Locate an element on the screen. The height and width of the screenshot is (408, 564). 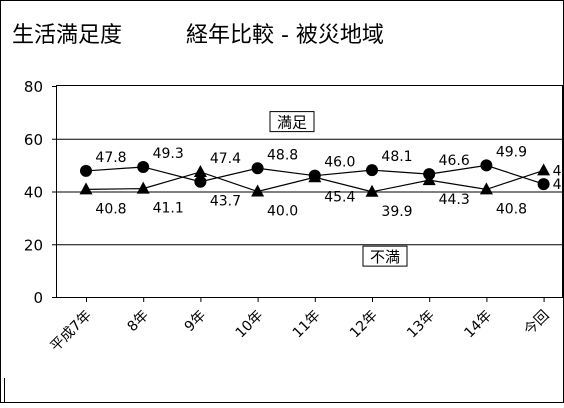
data-label: 43.7 is located at coordinates (225, 202).